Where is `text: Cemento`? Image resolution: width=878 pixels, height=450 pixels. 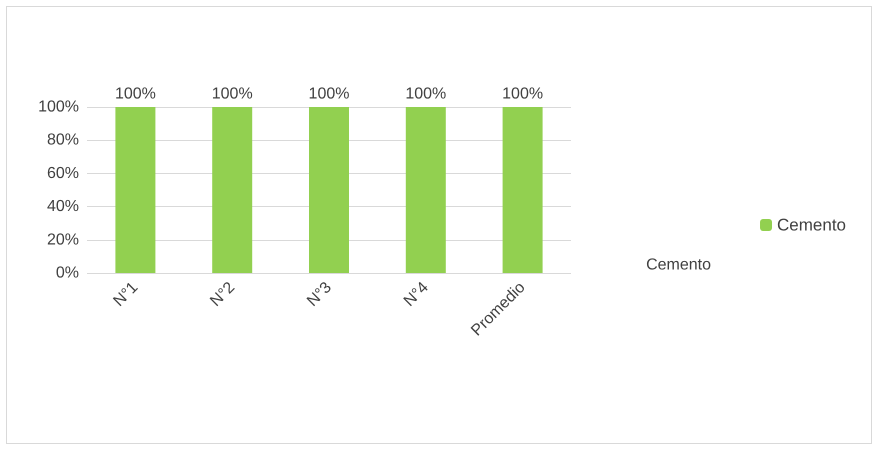 text: Cemento is located at coordinates (679, 265).